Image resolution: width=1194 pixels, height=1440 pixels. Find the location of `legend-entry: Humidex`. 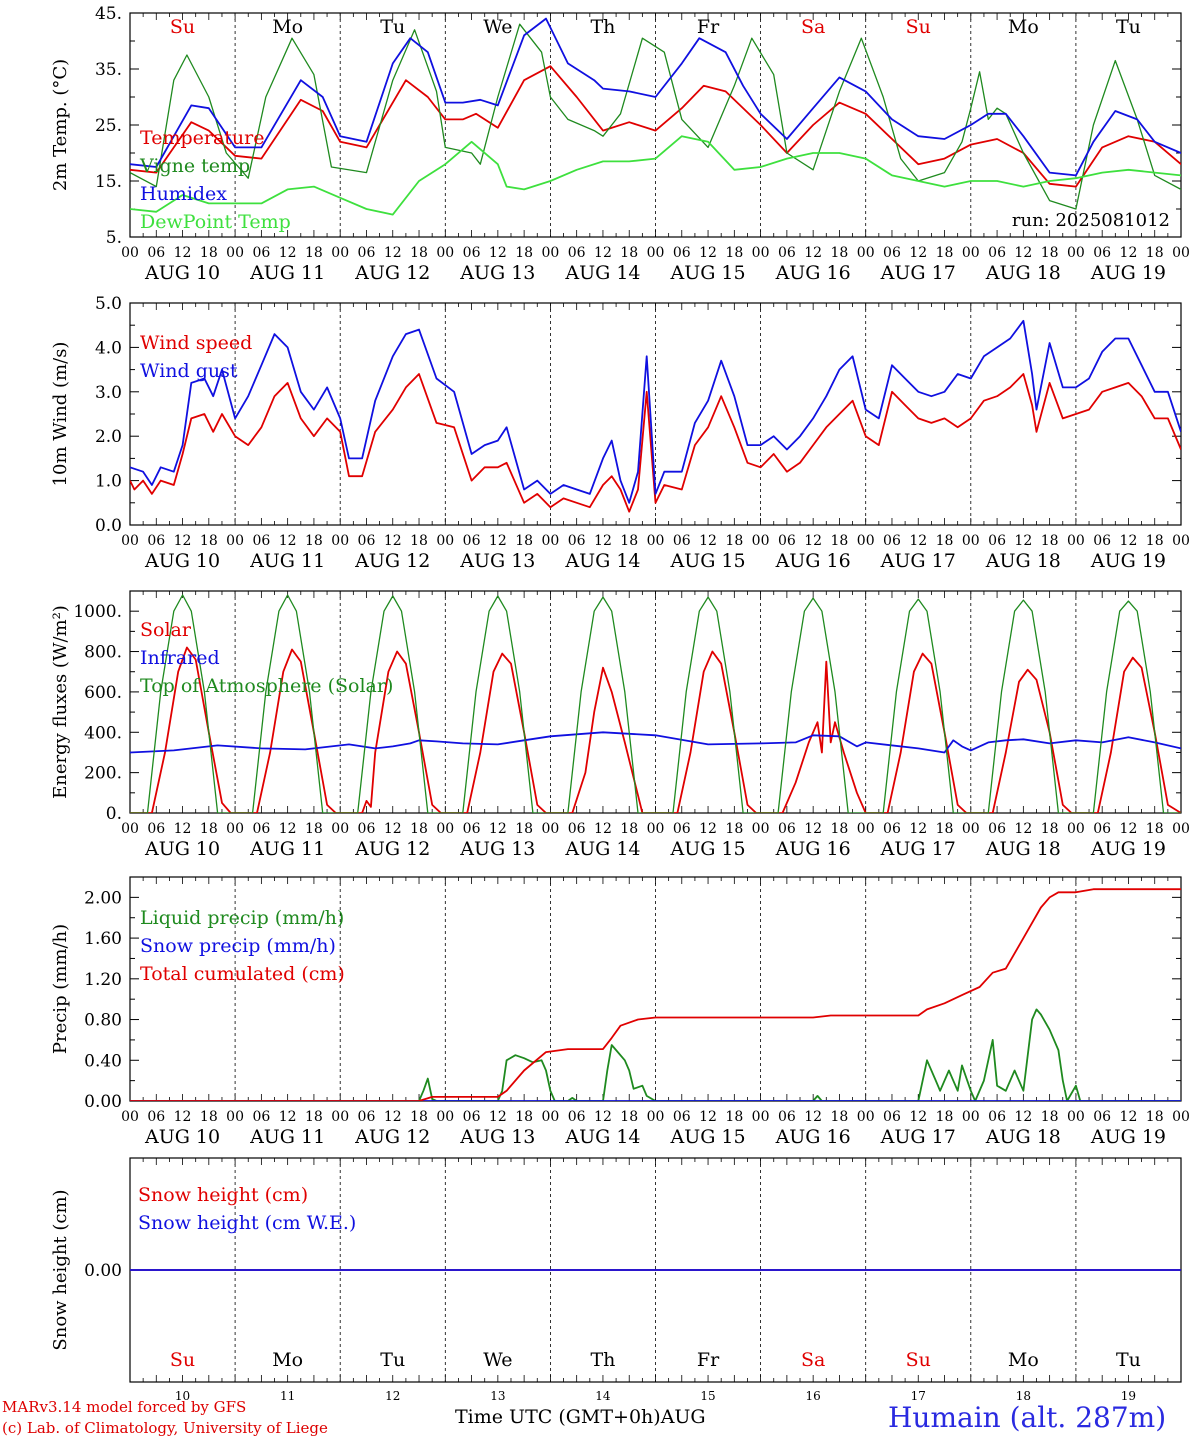

legend-entry: Humidex is located at coordinates (183, 194).